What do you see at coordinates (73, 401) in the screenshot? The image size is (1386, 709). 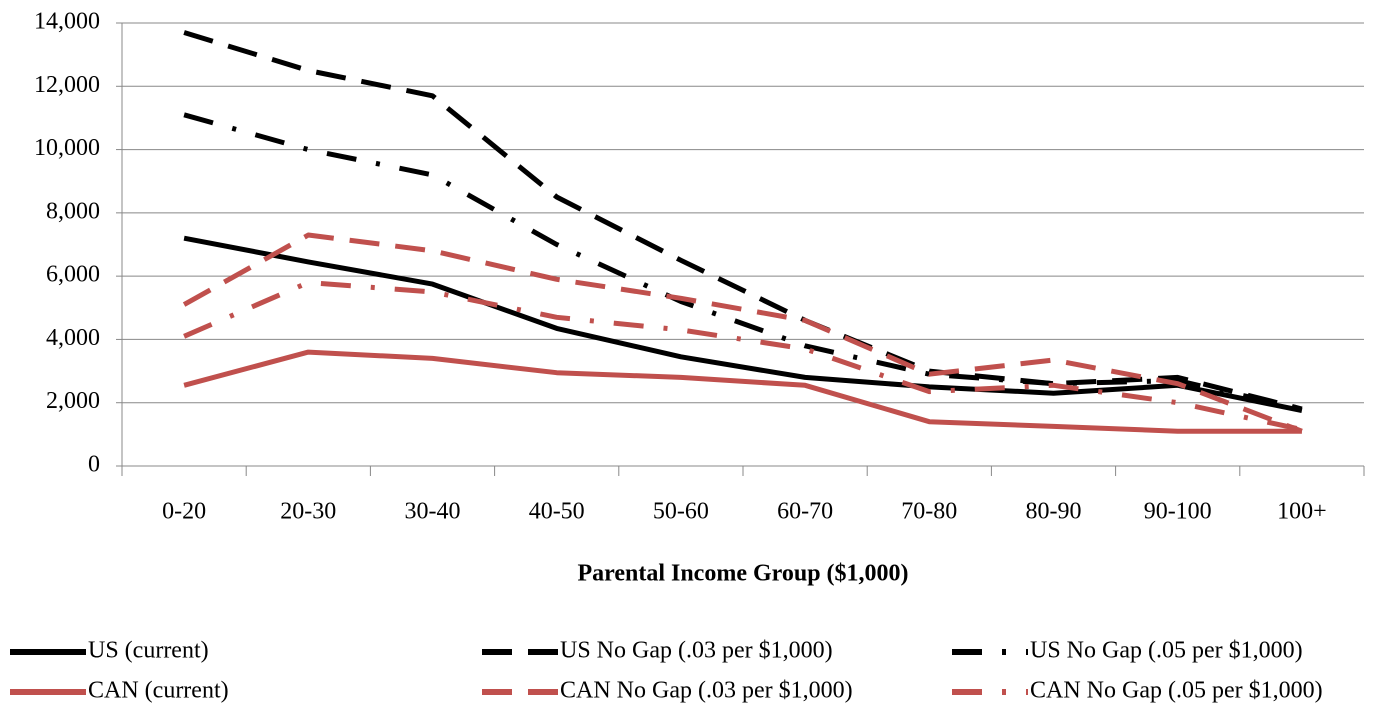 I see `y-tick-label: 2,000` at bounding box center [73, 401].